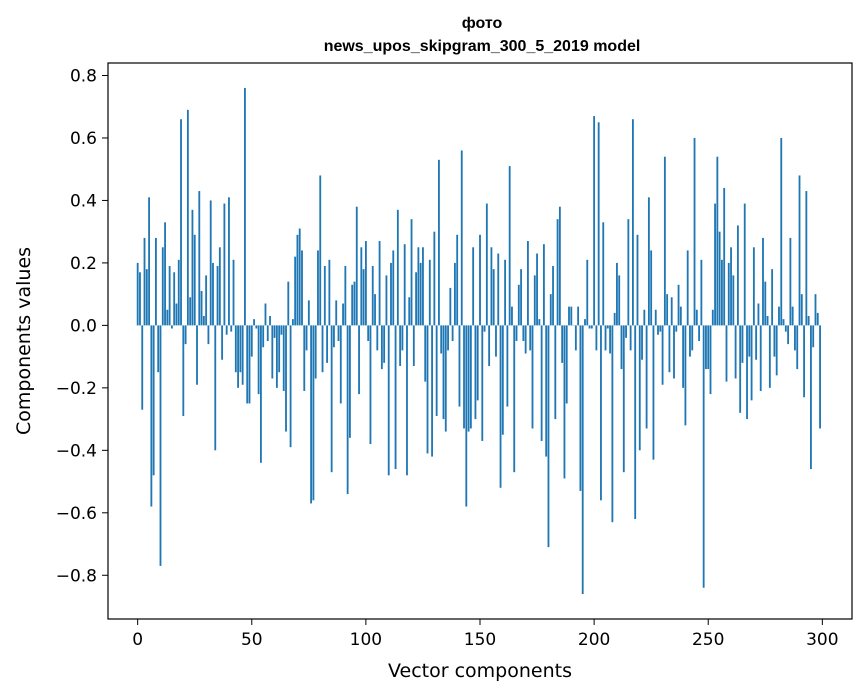 This screenshot has width=867, height=696. I want to click on x-tick-label: 0, so click(137, 640).